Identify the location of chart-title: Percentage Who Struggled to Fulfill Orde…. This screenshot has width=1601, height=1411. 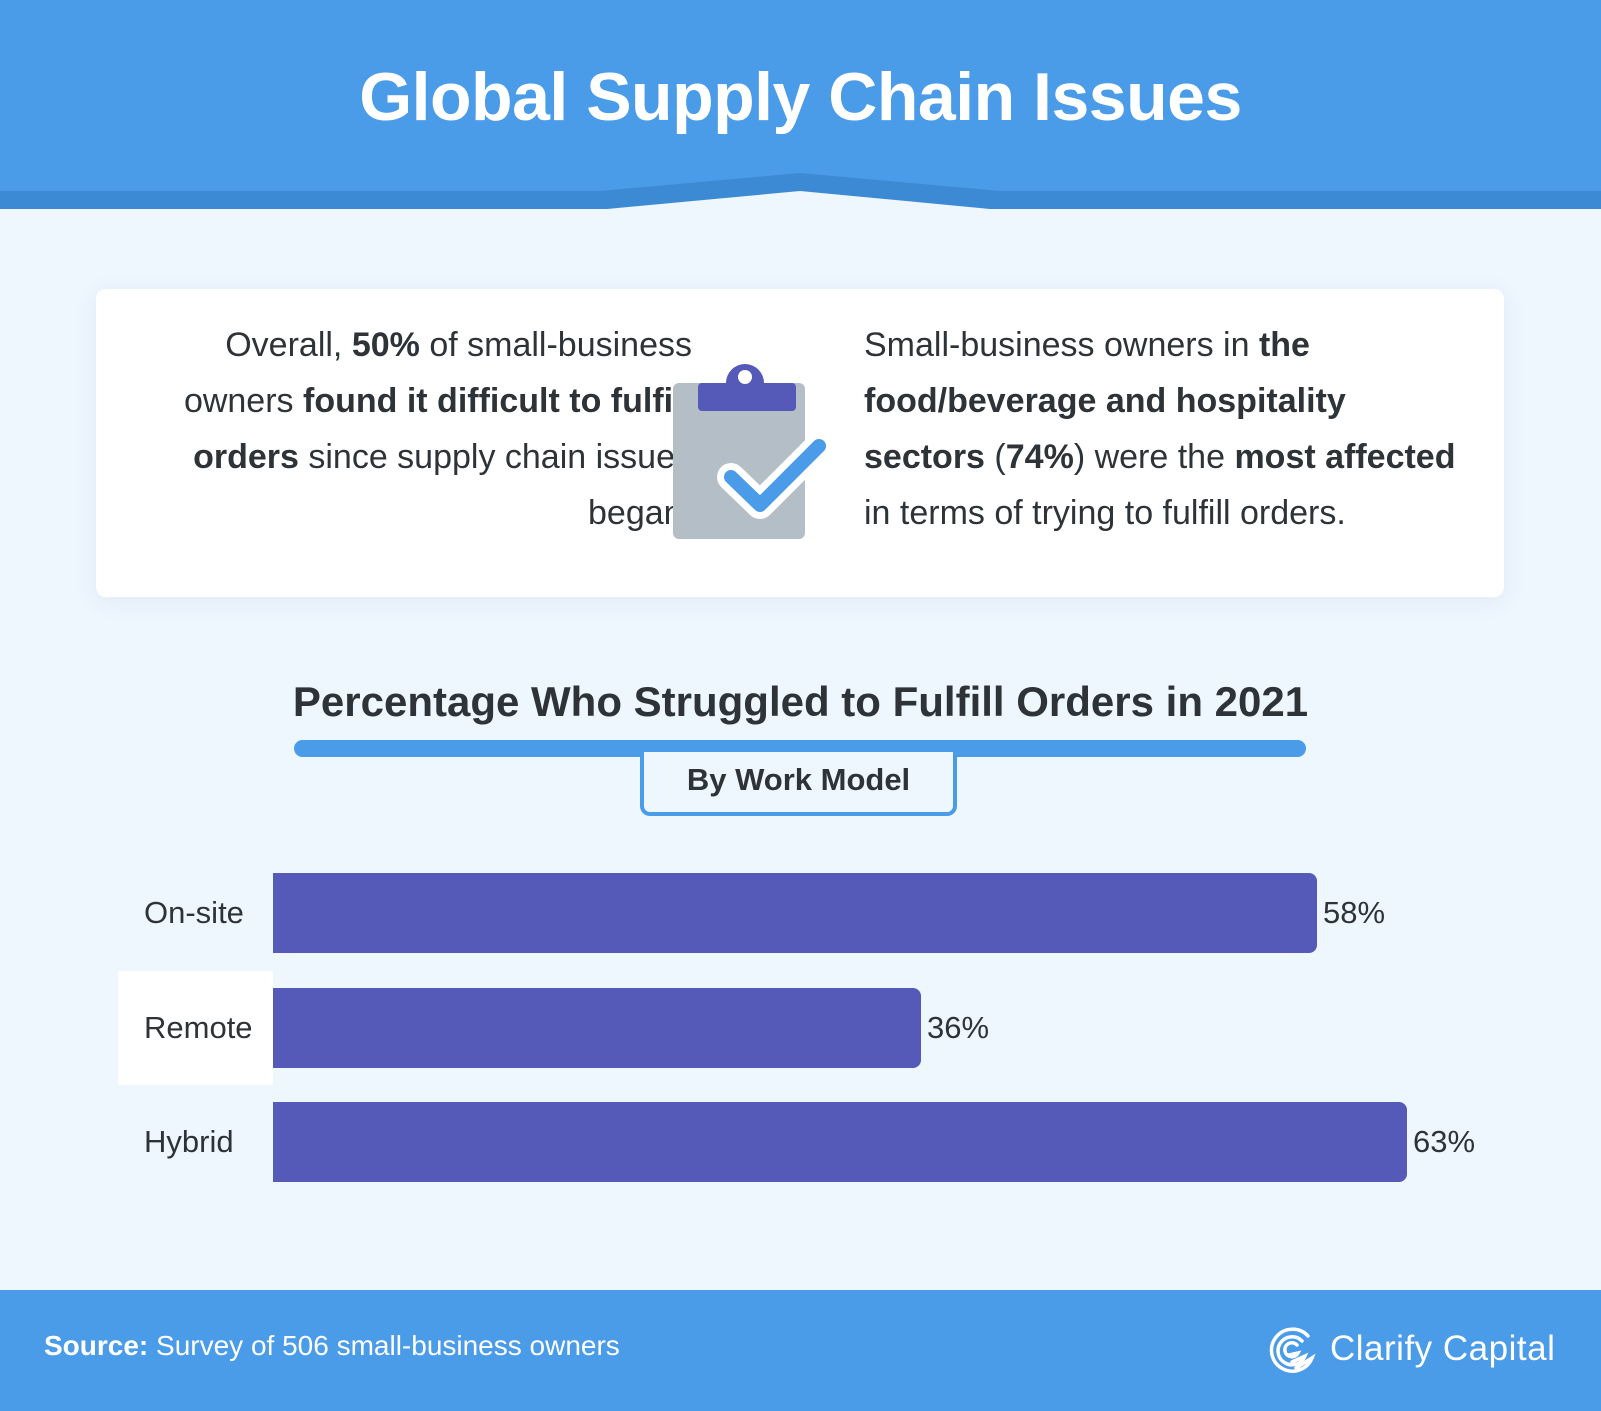
(800, 701).